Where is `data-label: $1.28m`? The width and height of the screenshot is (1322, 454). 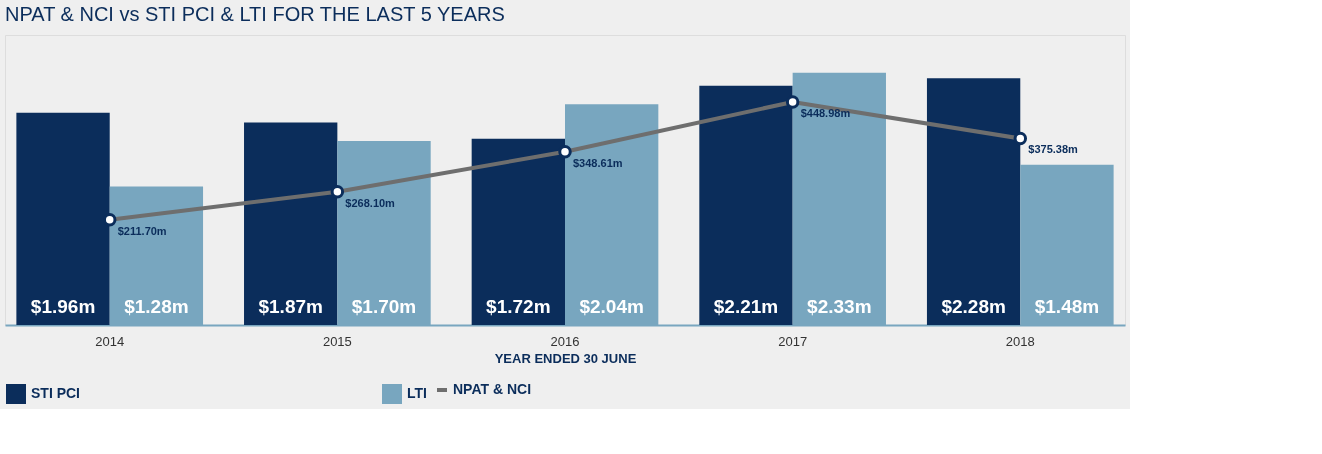 data-label: $1.28m is located at coordinates (156, 306).